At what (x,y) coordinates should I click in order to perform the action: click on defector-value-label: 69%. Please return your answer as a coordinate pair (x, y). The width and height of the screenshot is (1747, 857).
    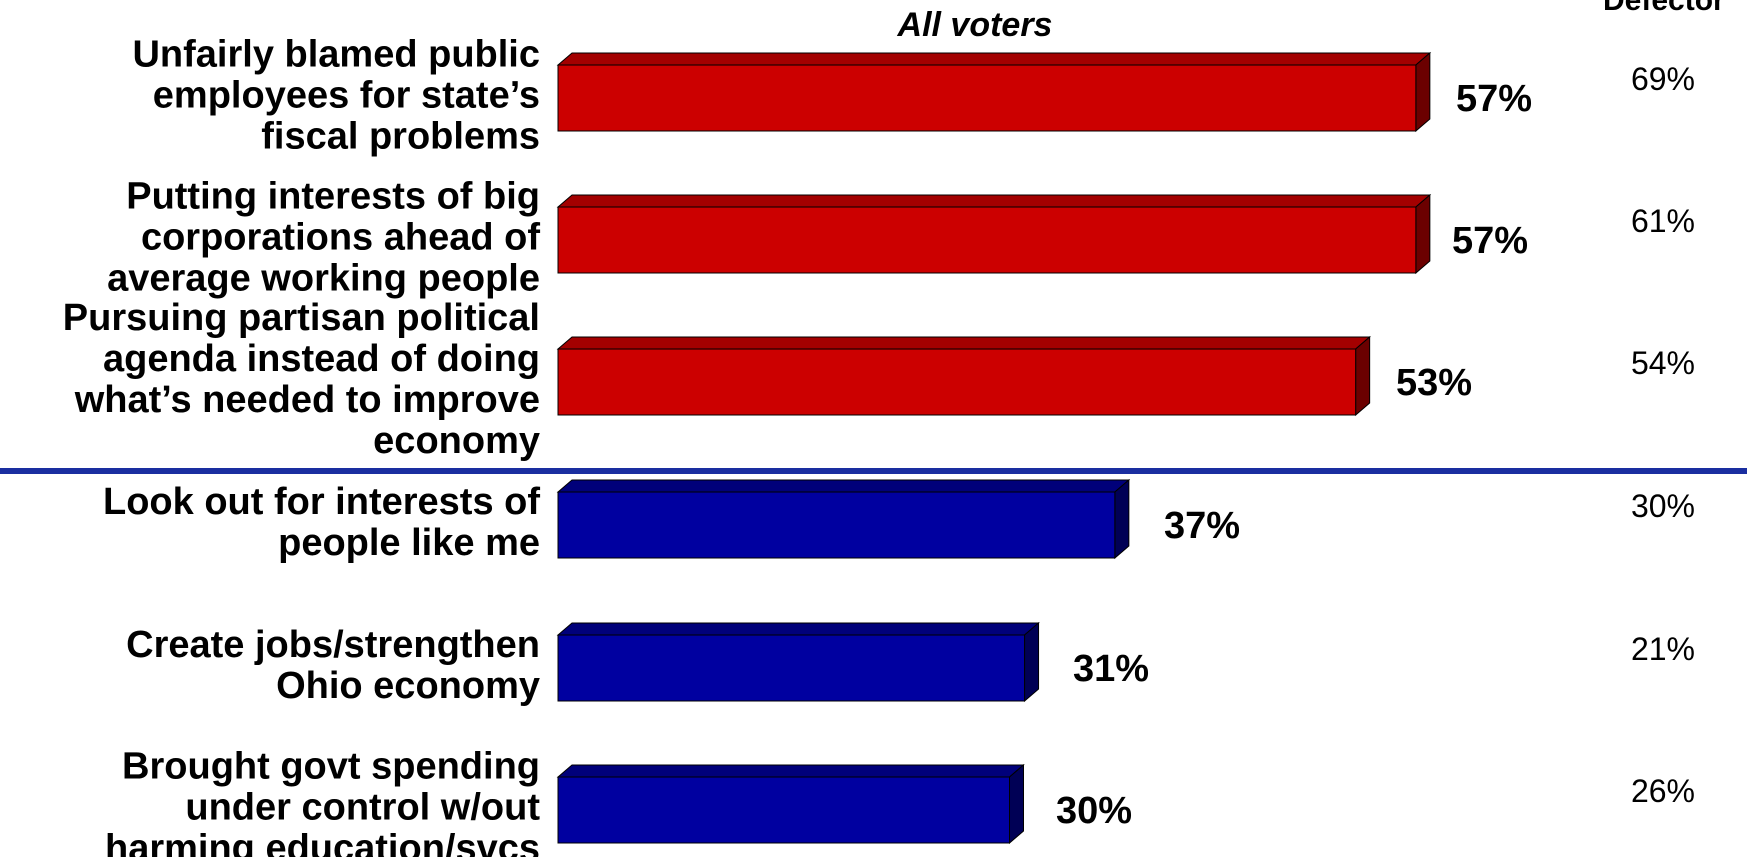
    Looking at the image, I should click on (1663, 79).